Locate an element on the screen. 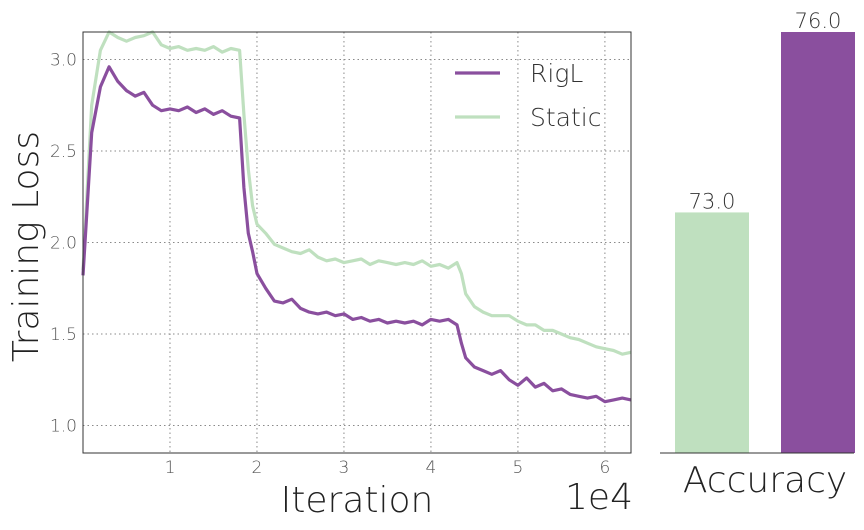 The image size is (864, 530). x-tick-label: 4 is located at coordinates (431, 468).